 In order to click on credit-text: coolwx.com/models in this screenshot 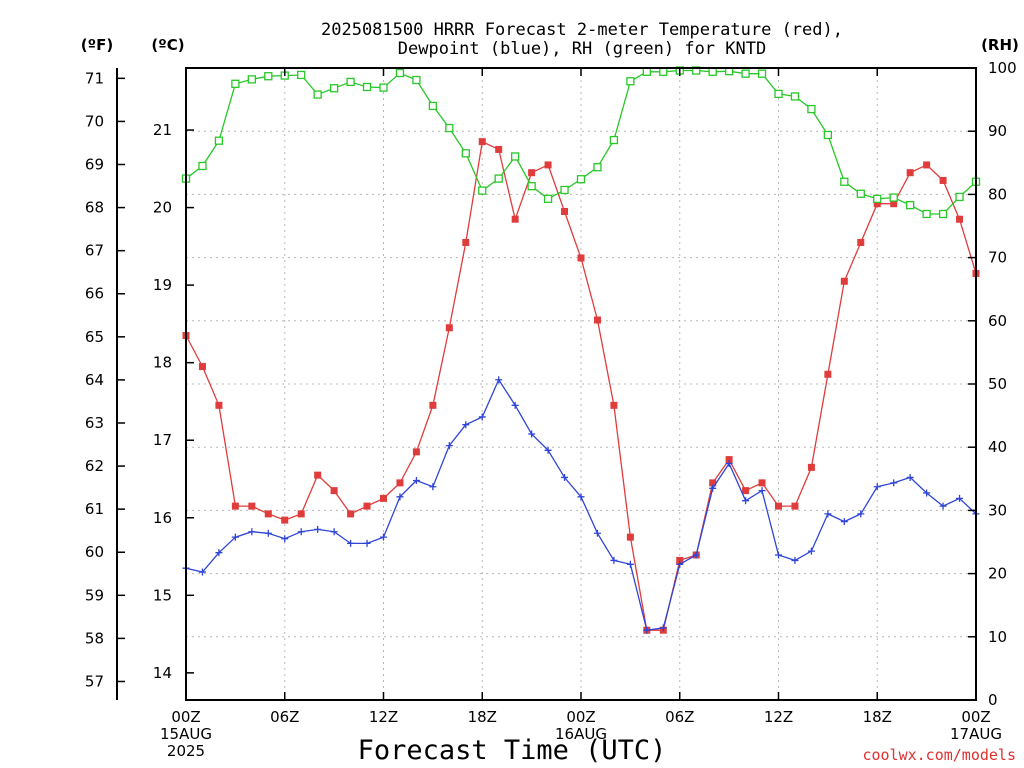, I will do `click(939, 755)`.